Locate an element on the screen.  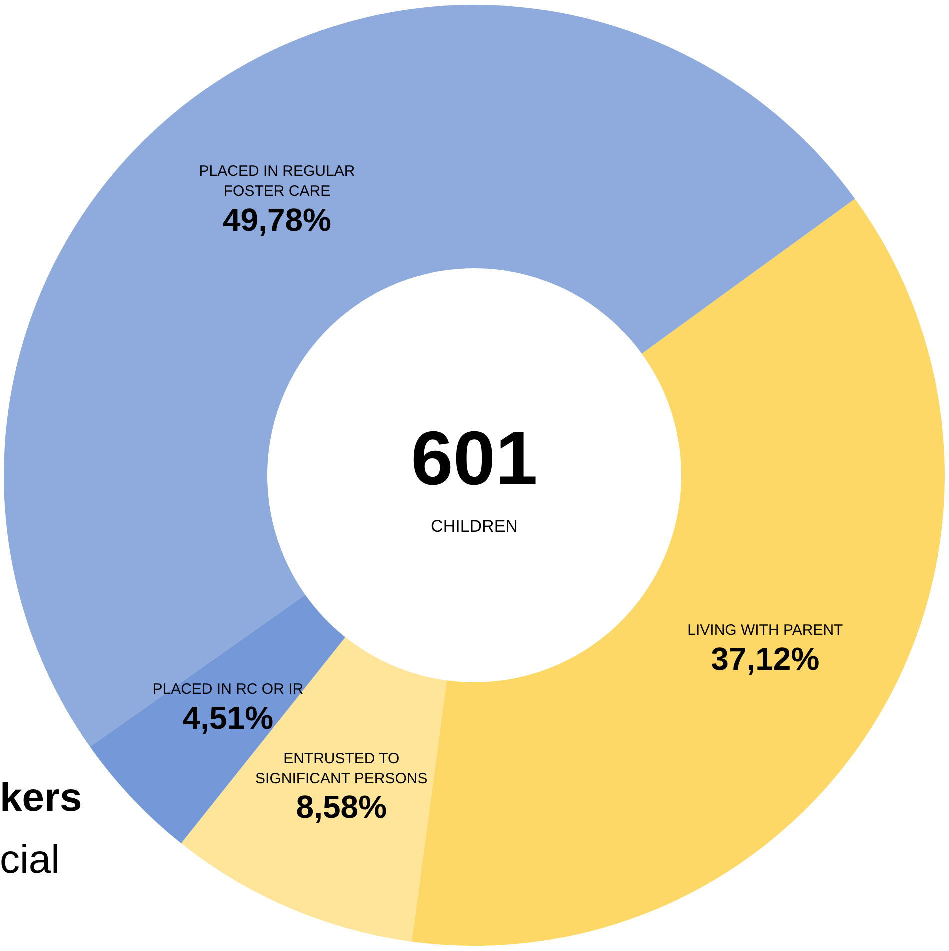
text: 601 is located at coordinates (474, 459).